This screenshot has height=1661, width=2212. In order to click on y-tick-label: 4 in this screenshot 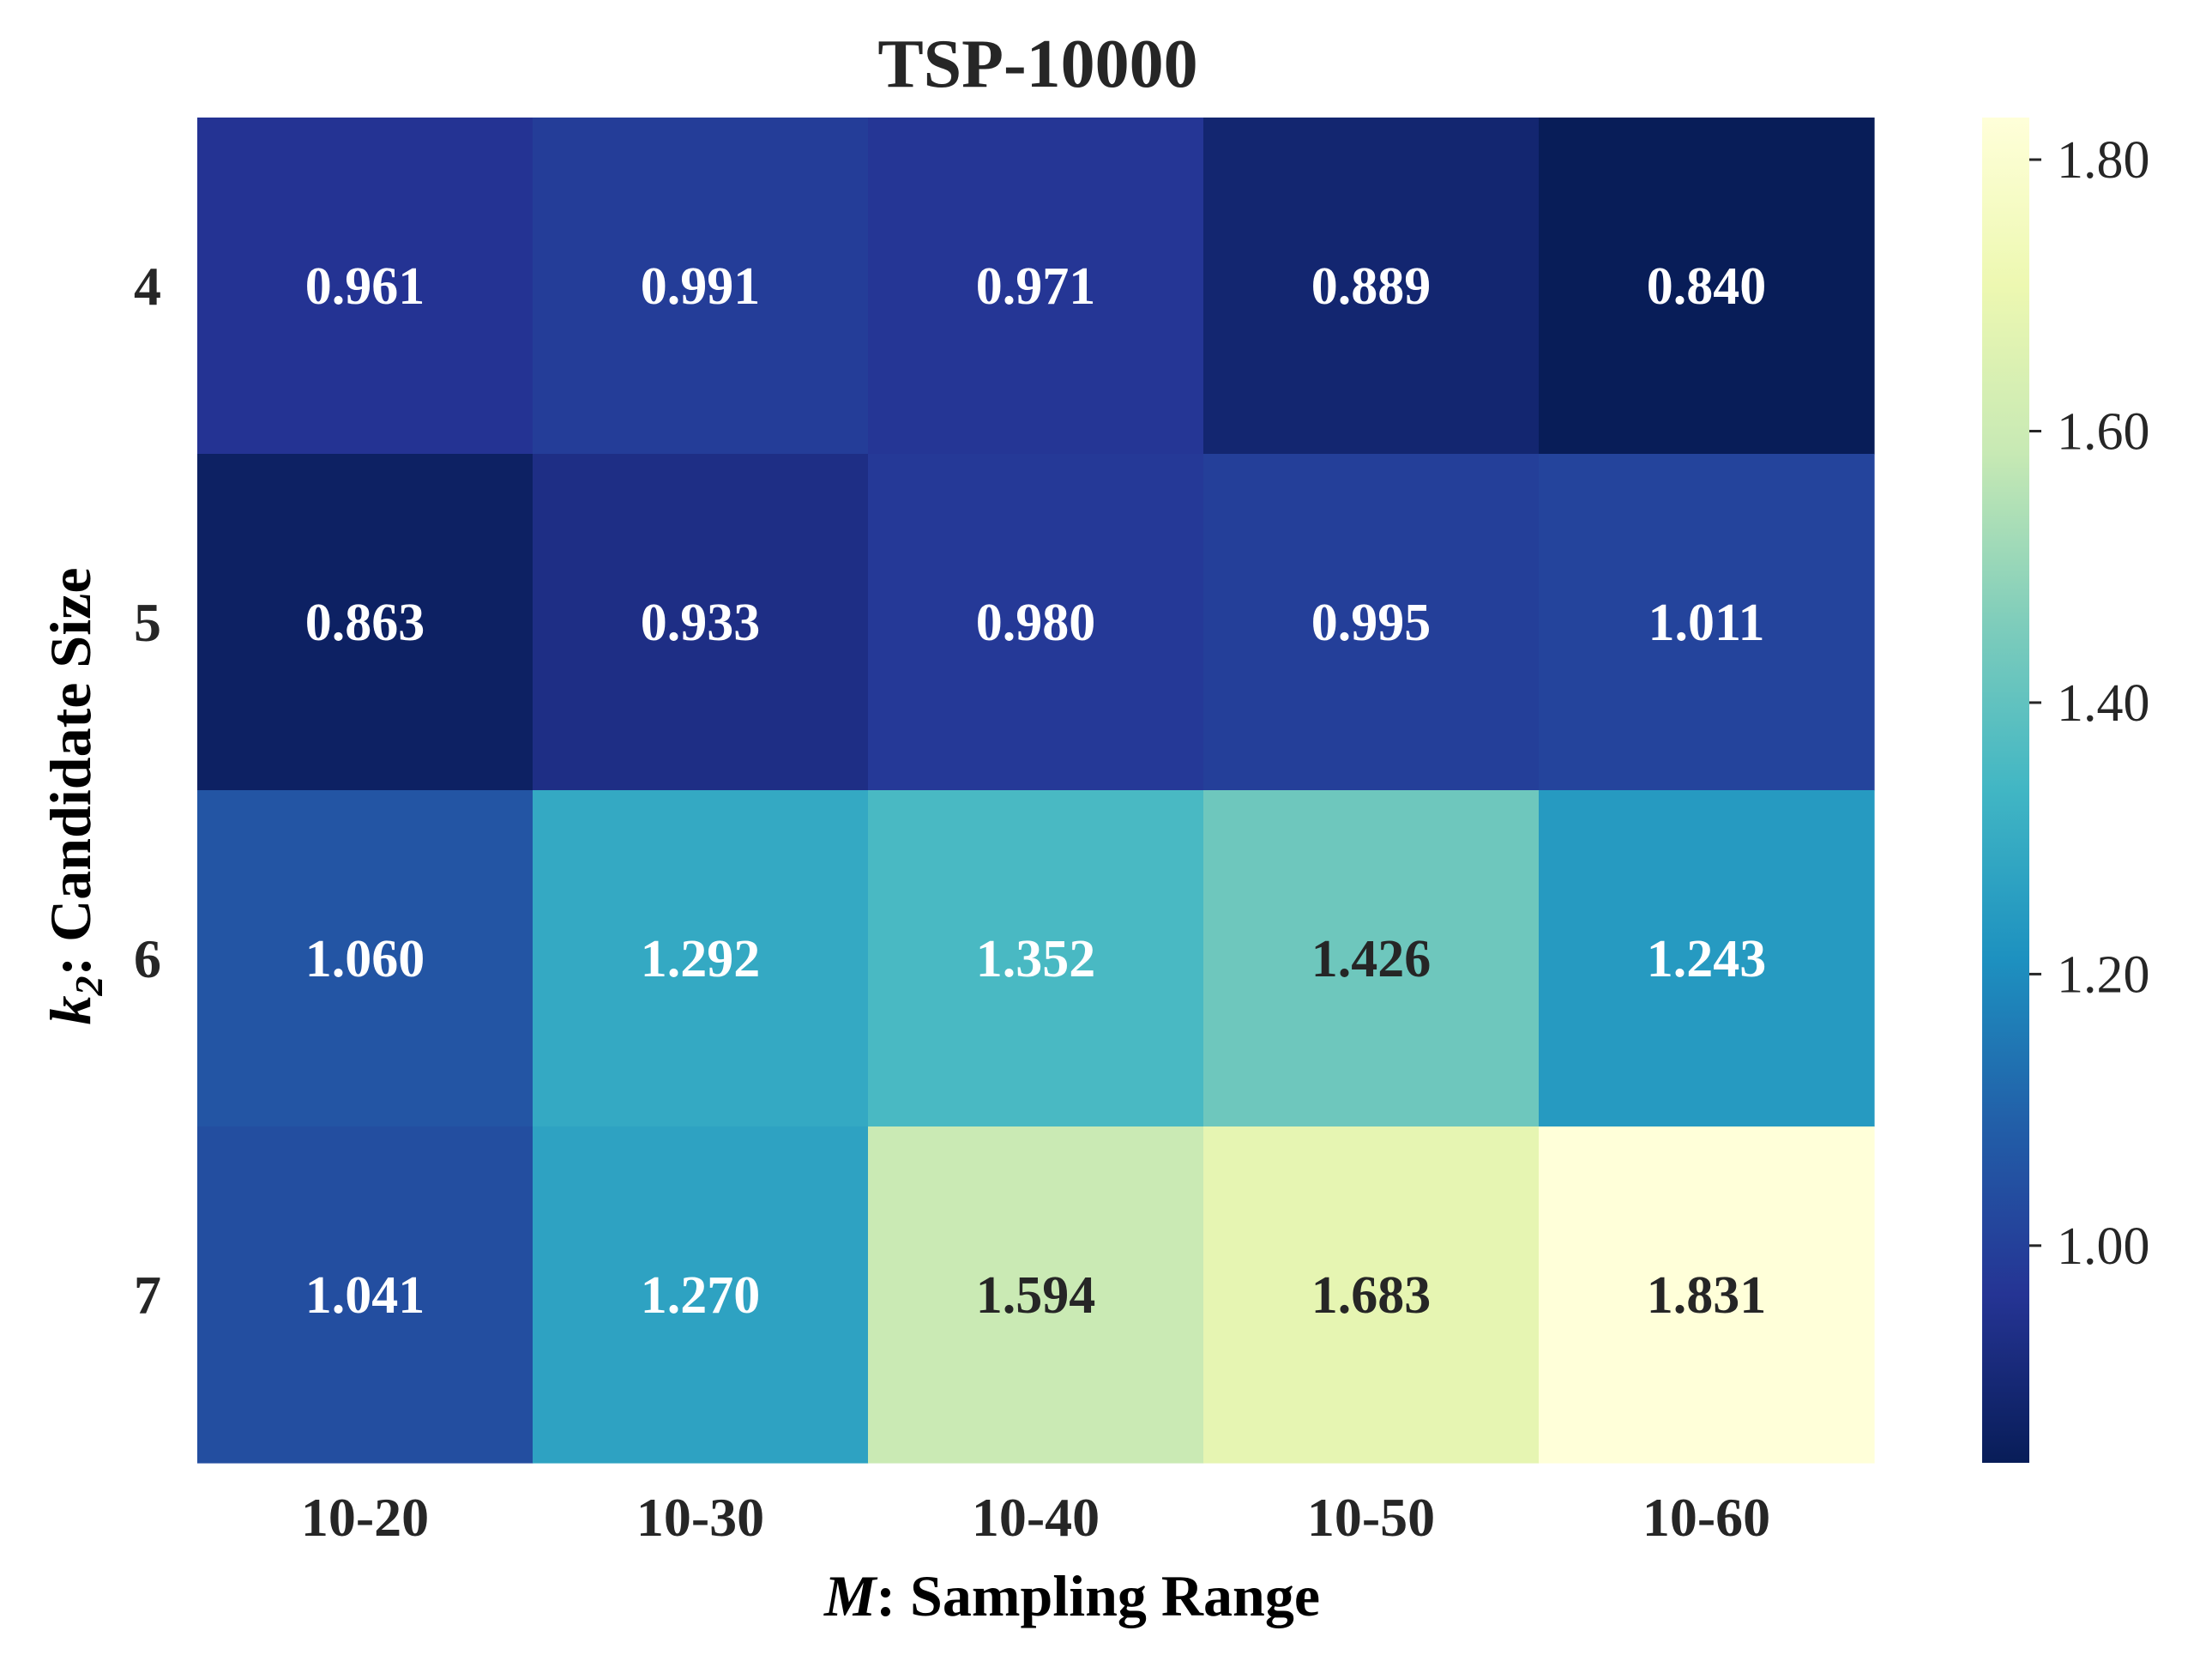, I will do `click(147, 286)`.